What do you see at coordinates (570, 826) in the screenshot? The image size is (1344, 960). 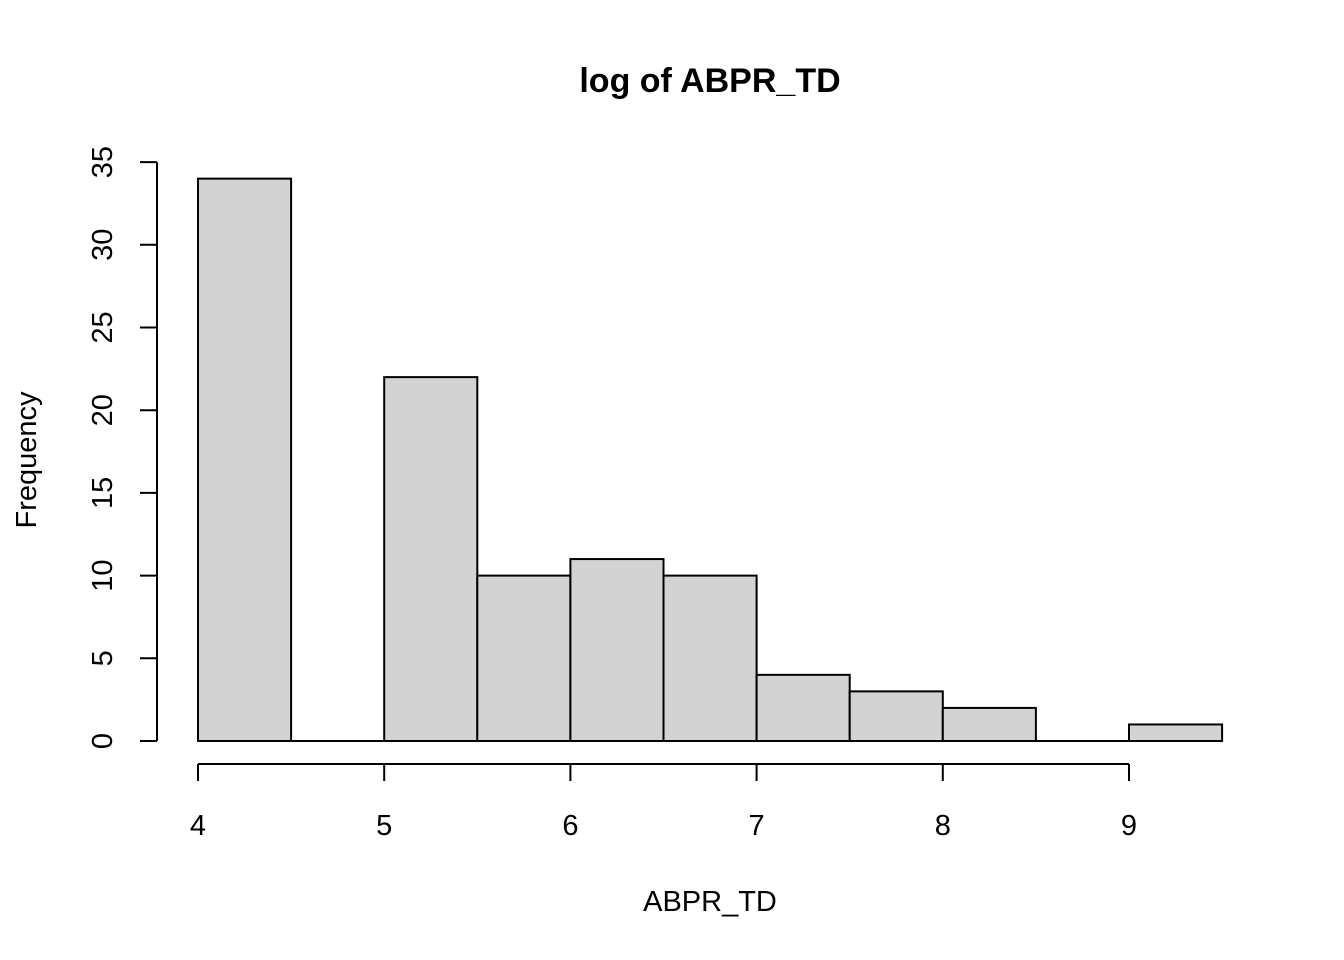 I see `x-tick-label: 6` at bounding box center [570, 826].